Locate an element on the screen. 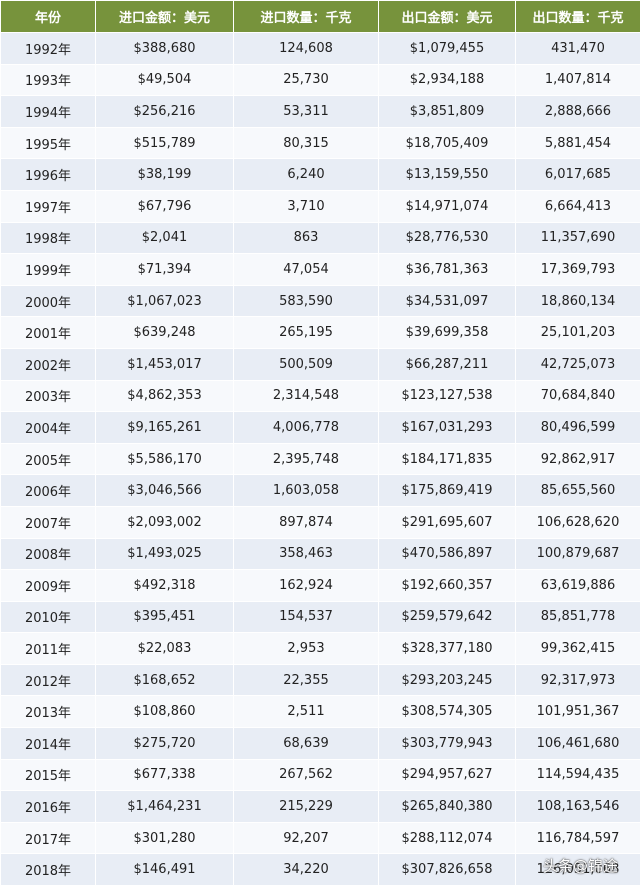  table-cell: 1997年 is located at coordinates (48, 206).